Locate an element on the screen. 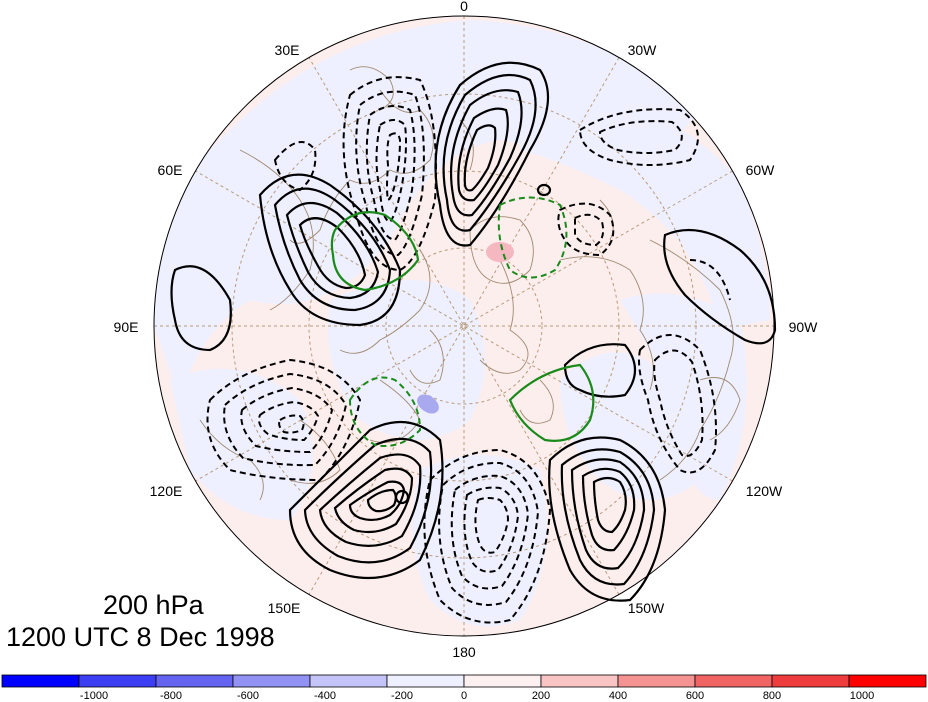 This screenshot has width=928, height=702. lon-label-150w: 150W is located at coordinates (646, 608).